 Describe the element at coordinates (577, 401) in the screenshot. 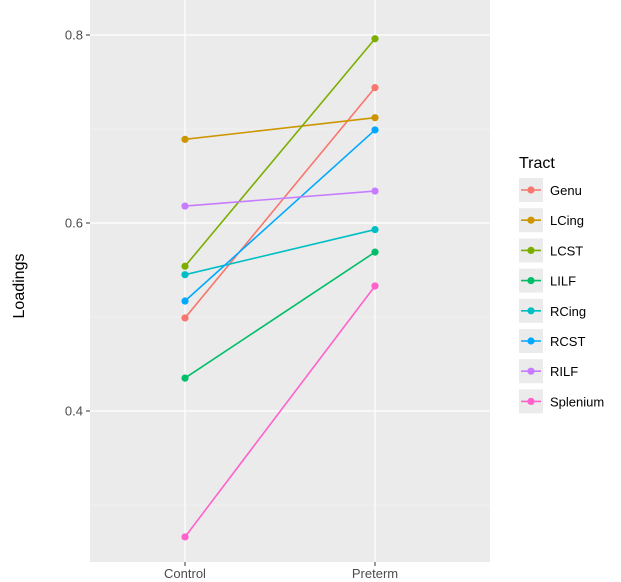

I see `legend-label: Splenium` at that location.